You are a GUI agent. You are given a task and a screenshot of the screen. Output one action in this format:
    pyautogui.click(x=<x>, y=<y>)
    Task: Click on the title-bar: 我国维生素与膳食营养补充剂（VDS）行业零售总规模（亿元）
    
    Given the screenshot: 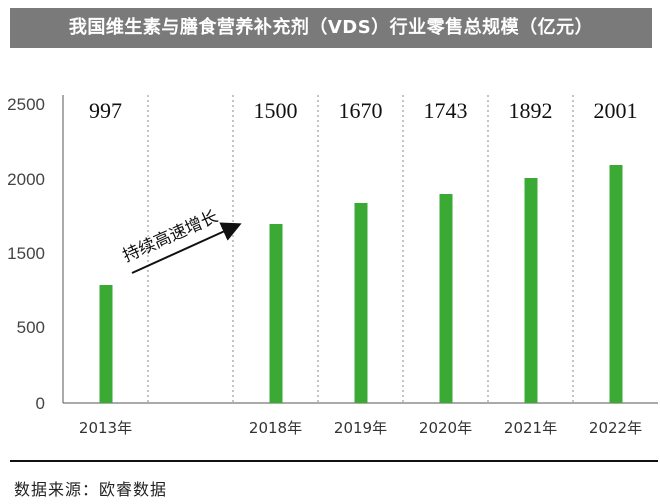 What is the action you would take?
    pyautogui.click(x=331, y=28)
    